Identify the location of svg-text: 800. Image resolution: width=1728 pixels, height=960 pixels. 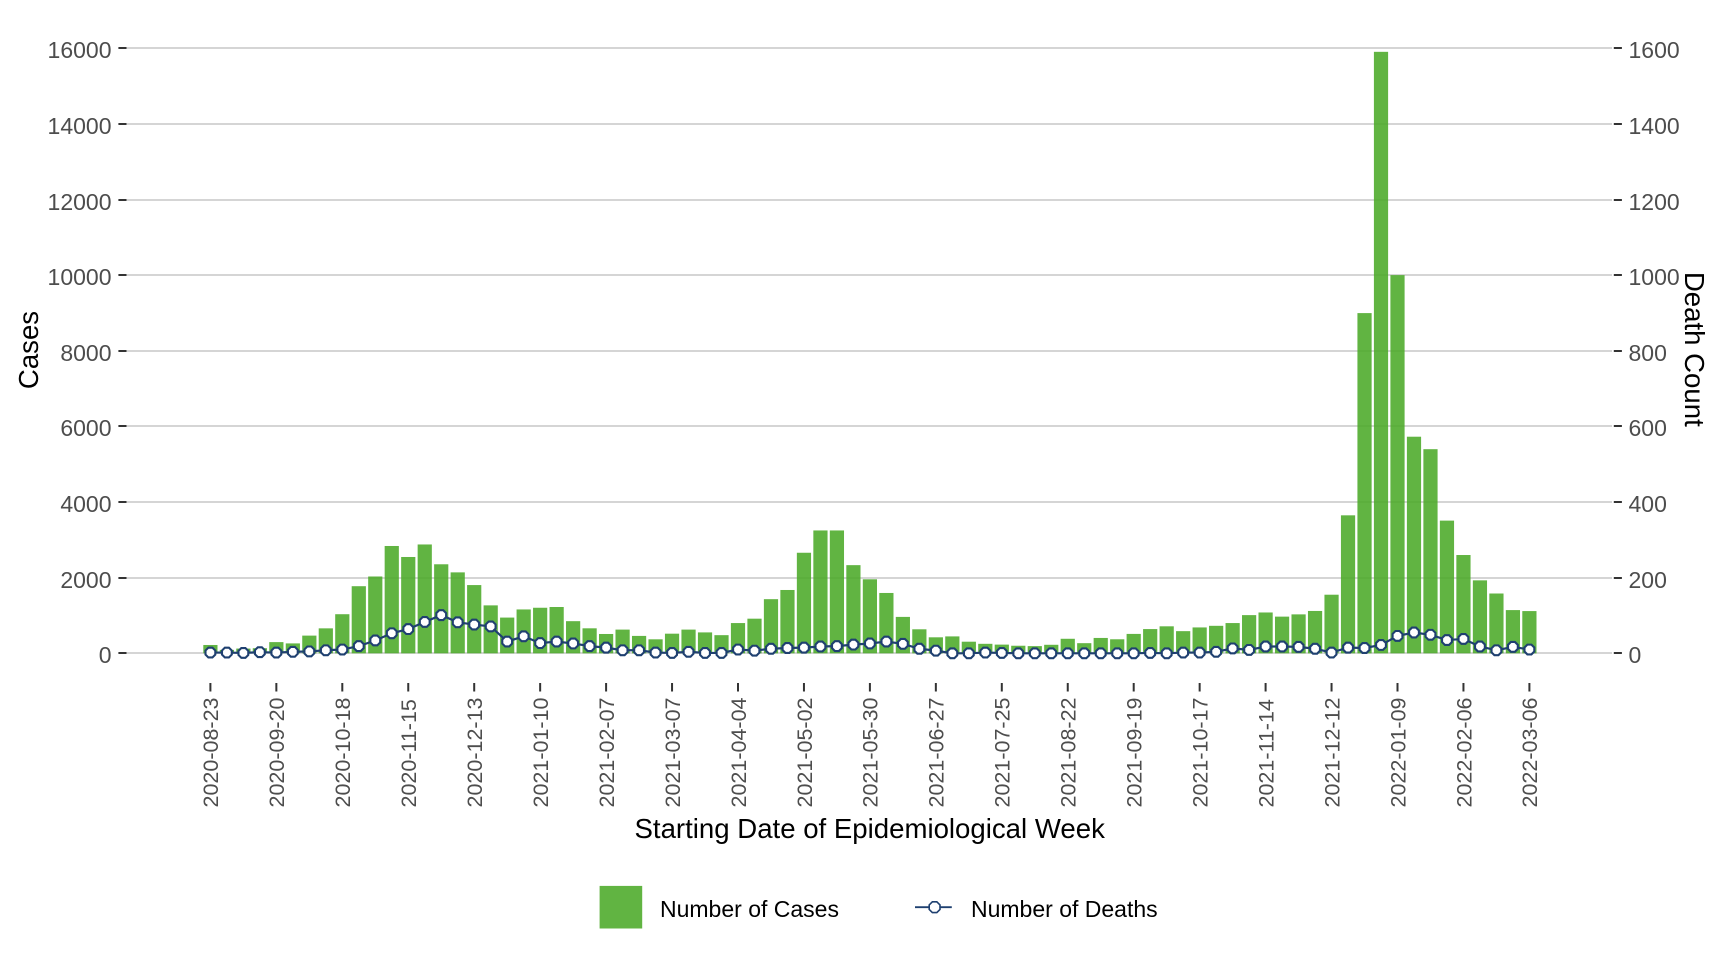
(1648, 353).